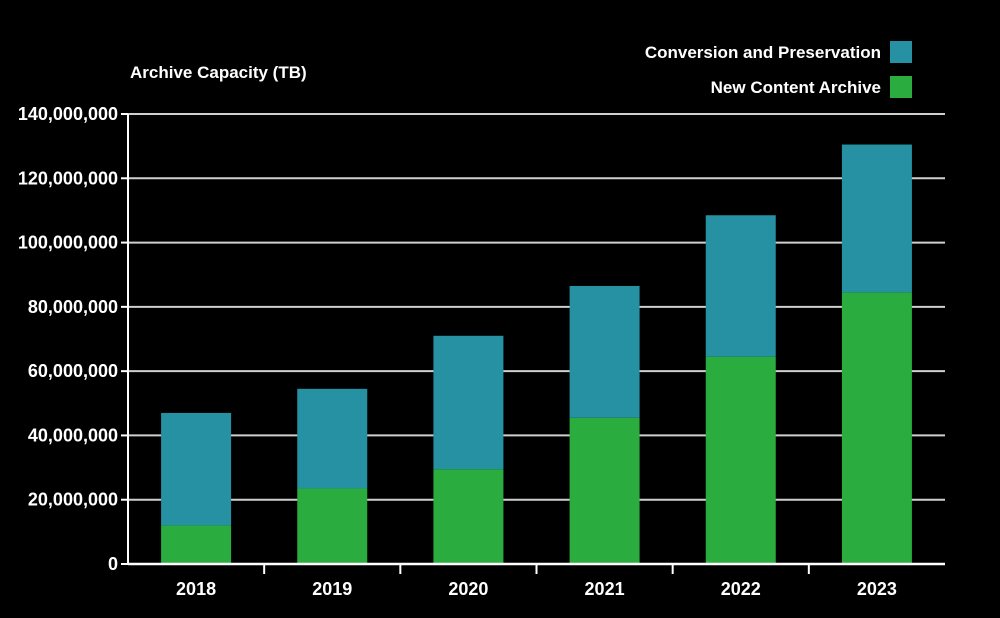 The image size is (1000, 618). I want to click on bar-conversion-and-preservation-2023, so click(876, 218).